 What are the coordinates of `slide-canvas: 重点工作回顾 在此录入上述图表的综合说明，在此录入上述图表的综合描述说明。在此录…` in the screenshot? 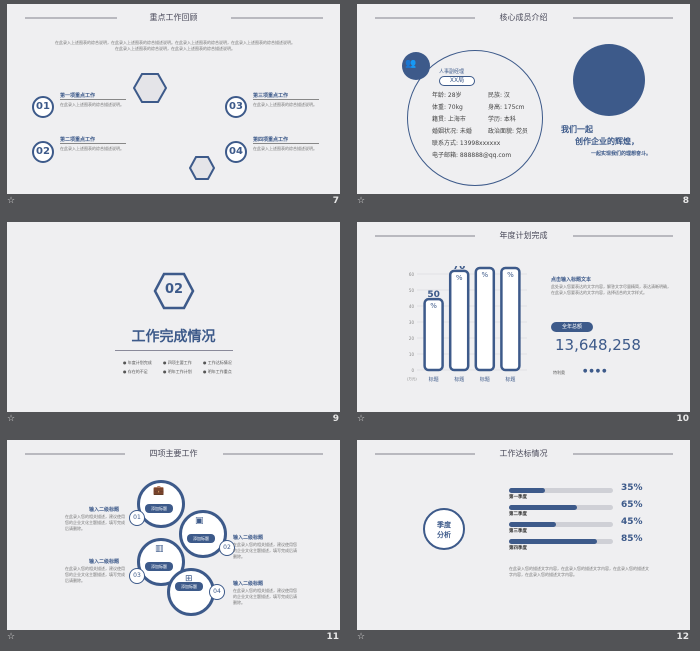 It's located at (173, 99).